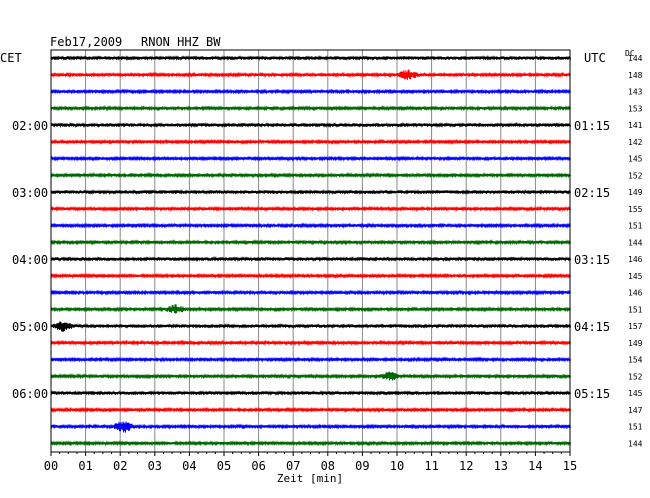 The height and width of the screenshot is (498, 650). What do you see at coordinates (30, 327) in the screenshot?
I see `left-hour-label: 05:00` at bounding box center [30, 327].